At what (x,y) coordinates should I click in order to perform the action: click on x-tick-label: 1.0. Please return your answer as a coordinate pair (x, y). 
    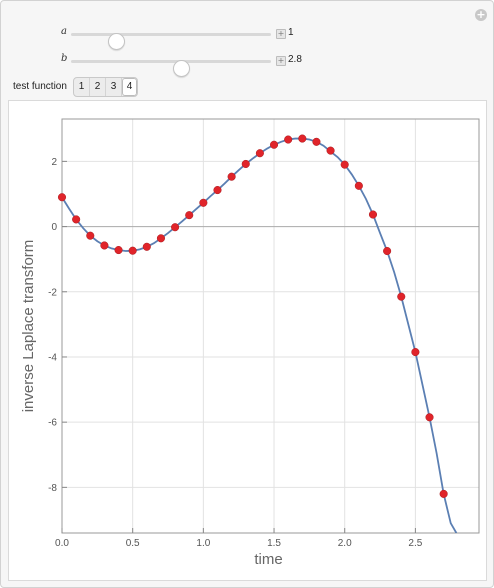
    Looking at the image, I should click on (203, 543).